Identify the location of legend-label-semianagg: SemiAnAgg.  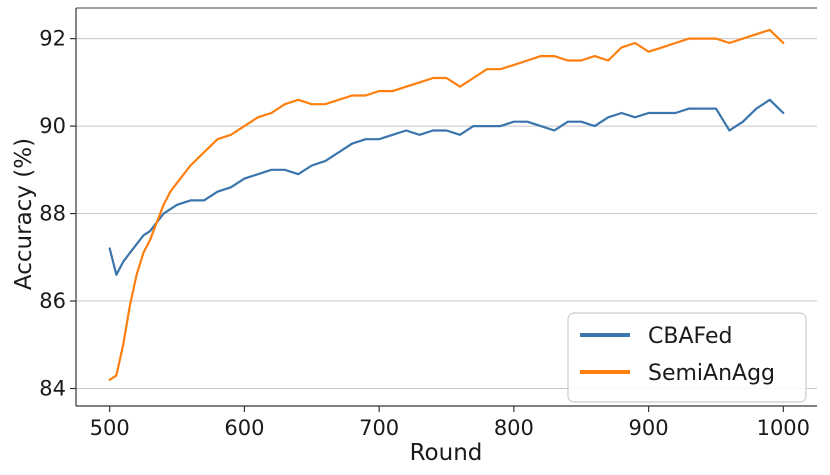
(711, 373).